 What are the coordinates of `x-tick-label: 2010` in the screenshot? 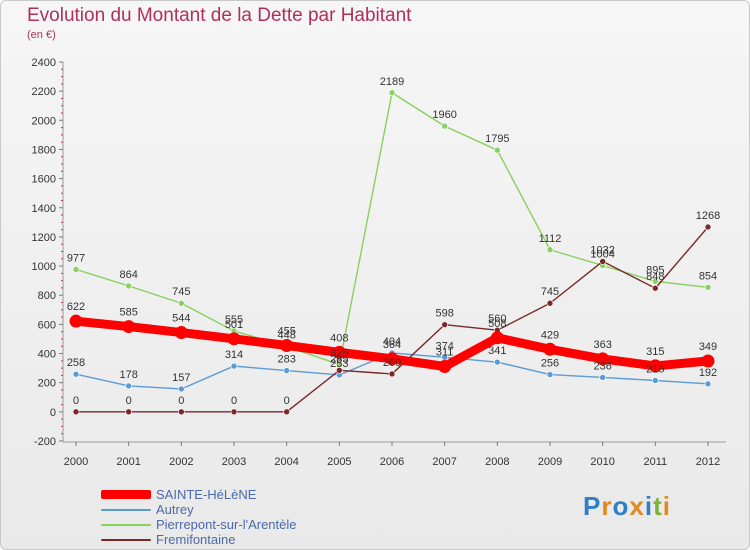 It's located at (602, 462).